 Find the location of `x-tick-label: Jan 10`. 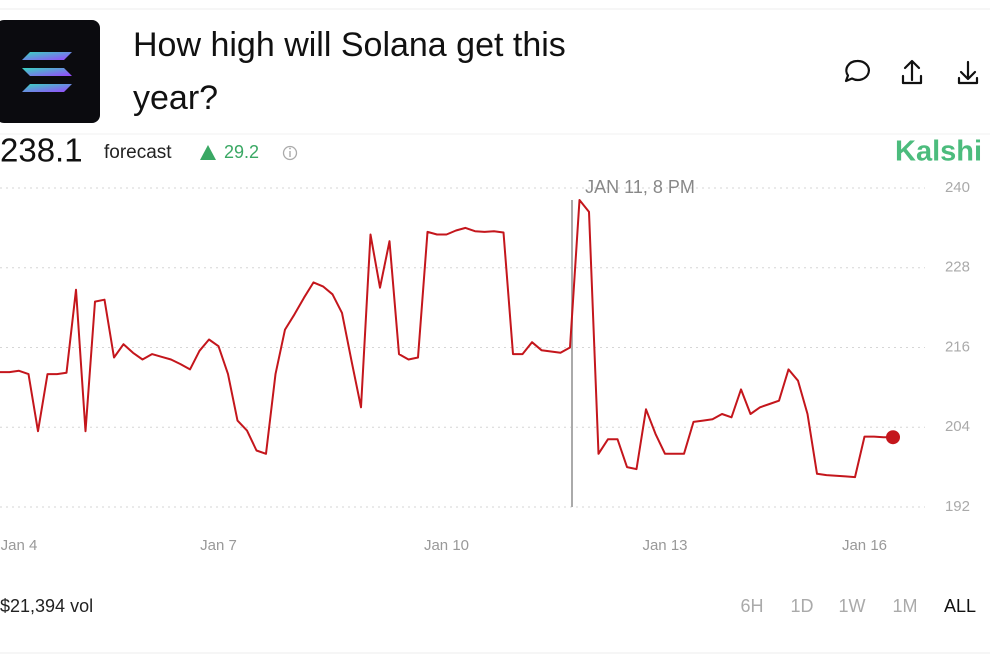

x-tick-label: Jan 10 is located at coordinates (446, 545).